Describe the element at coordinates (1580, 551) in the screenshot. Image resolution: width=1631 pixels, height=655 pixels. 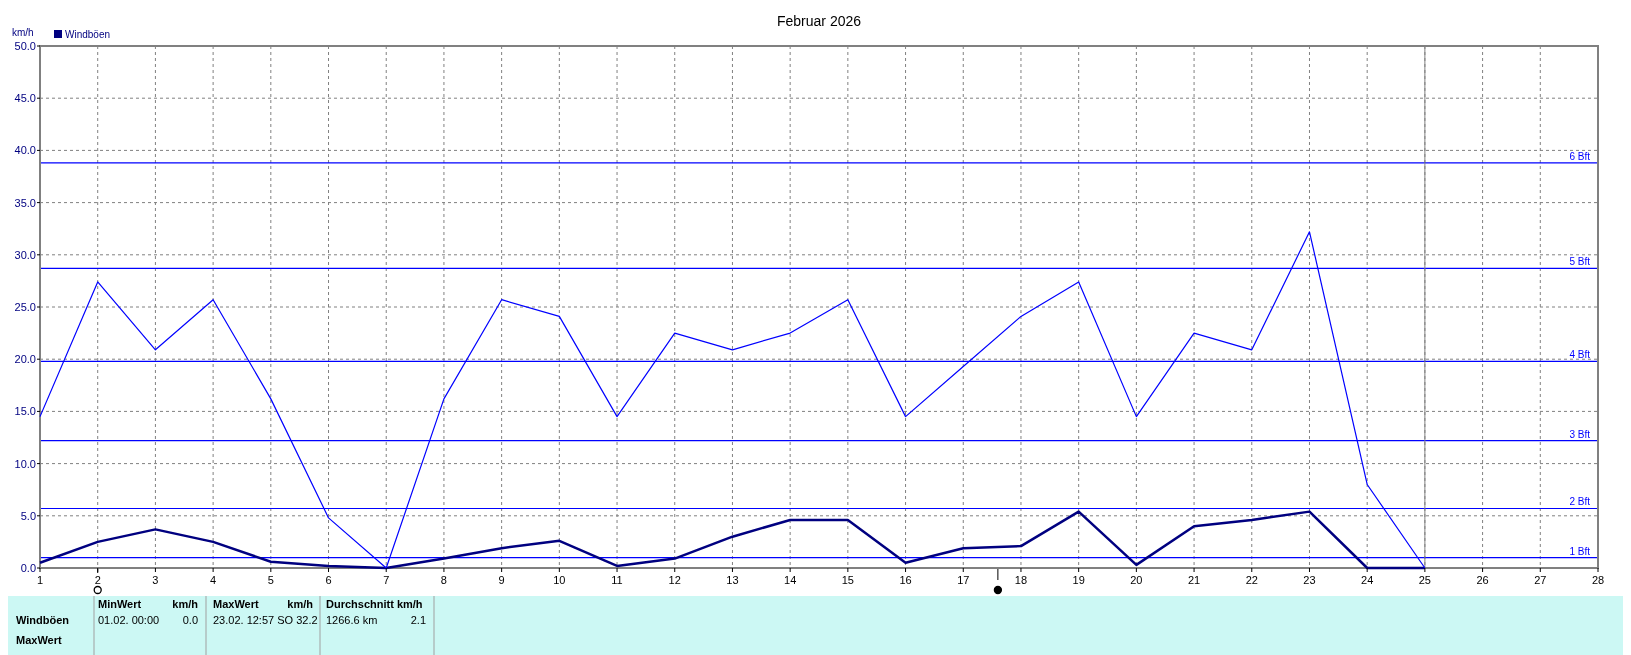
I see `ref-line-label: 1 Bft` at that location.